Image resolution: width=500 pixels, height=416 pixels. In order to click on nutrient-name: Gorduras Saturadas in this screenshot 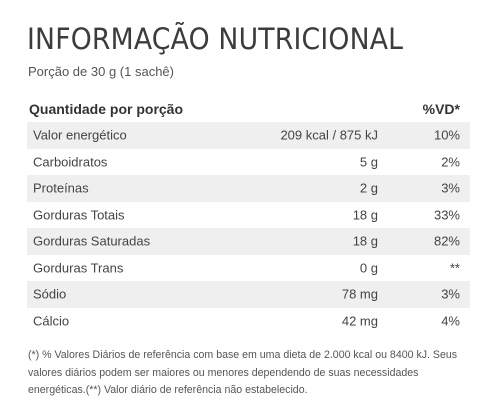, I will do `click(92, 241)`.